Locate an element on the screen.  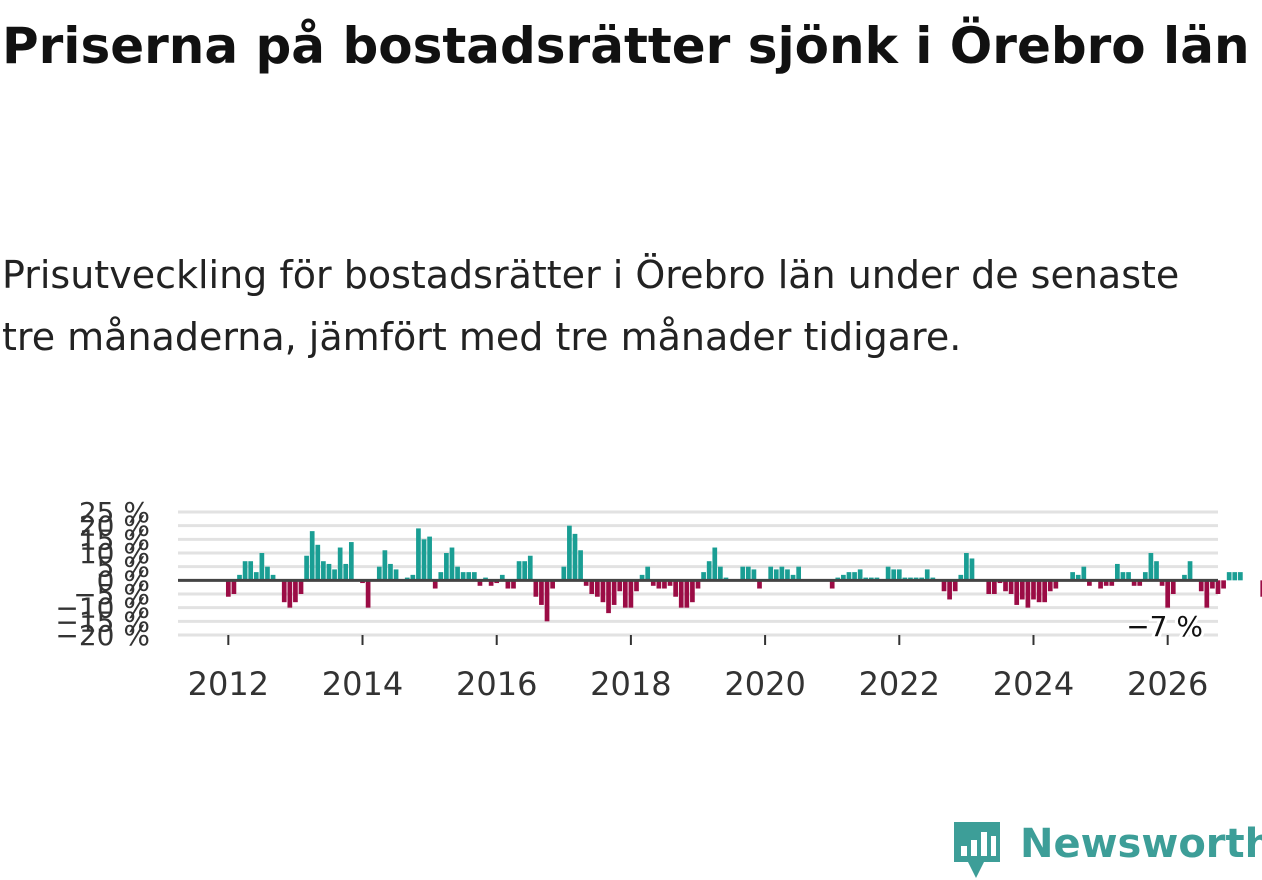
x-tick-label: 2022 is located at coordinates (899, 684).